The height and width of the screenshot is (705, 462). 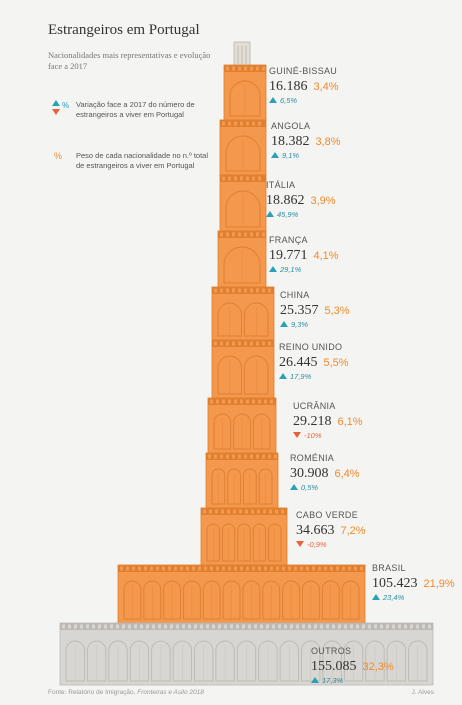 What do you see at coordinates (227, 234) in the screenshot?
I see `tier-4-merlon` at bounding box center [227, 234].